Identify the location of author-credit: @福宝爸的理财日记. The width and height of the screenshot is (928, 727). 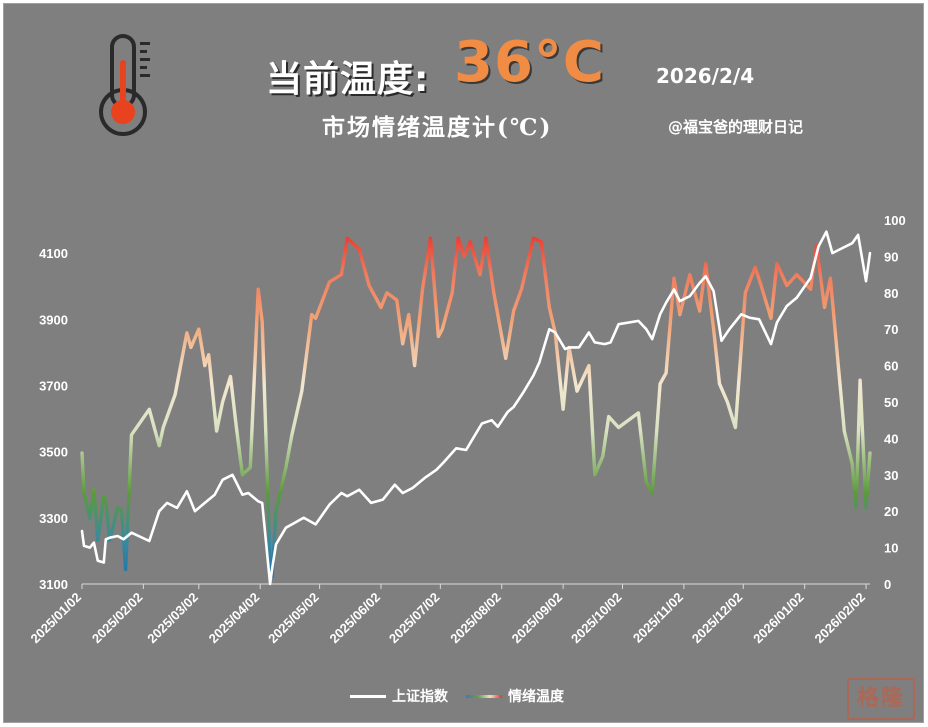
(736, 127).